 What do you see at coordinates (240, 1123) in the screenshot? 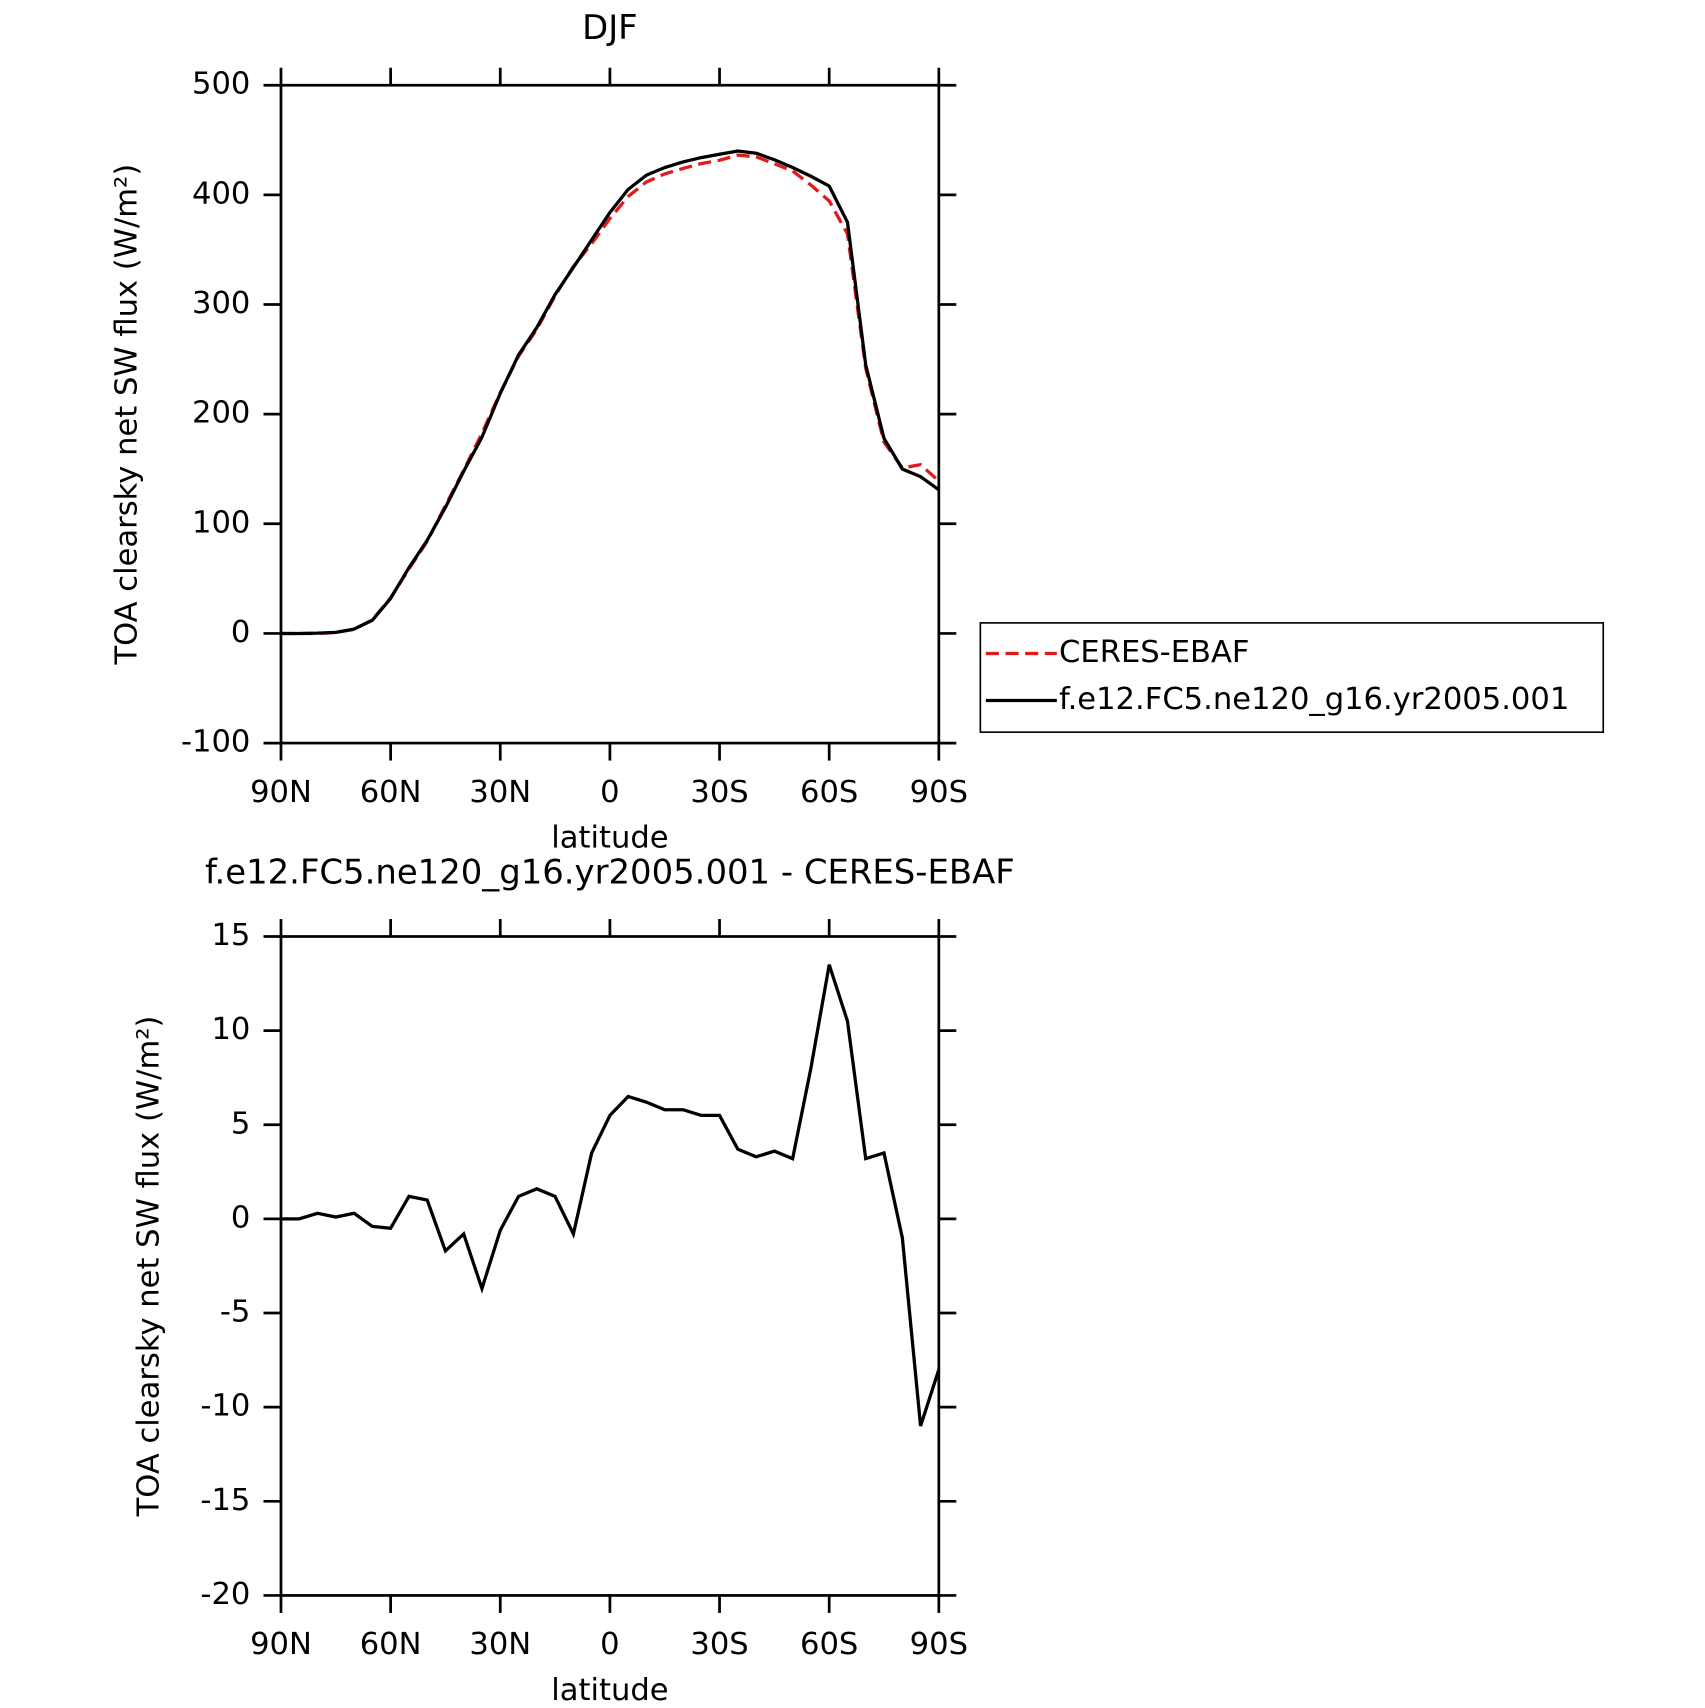
I see `y-tick-label: 5` at bounding box center [240, 1123].